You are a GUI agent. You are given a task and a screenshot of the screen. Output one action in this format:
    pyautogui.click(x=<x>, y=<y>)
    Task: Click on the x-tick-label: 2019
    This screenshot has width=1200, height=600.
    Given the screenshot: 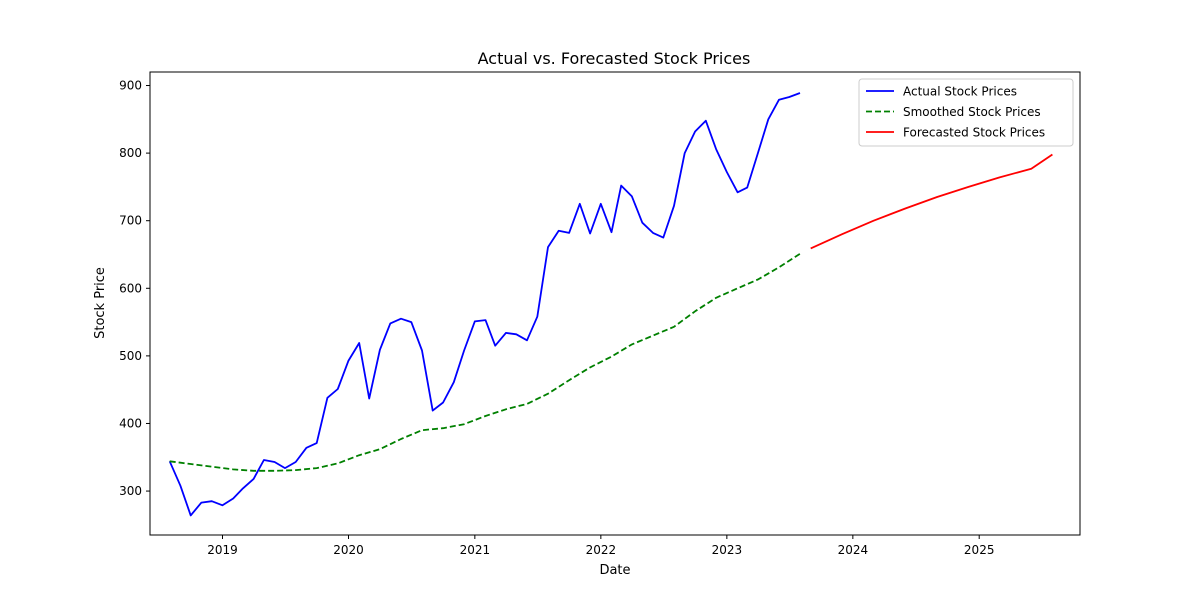 What is the action you would take?
    pyautogui.click(x=222, y=550)
    